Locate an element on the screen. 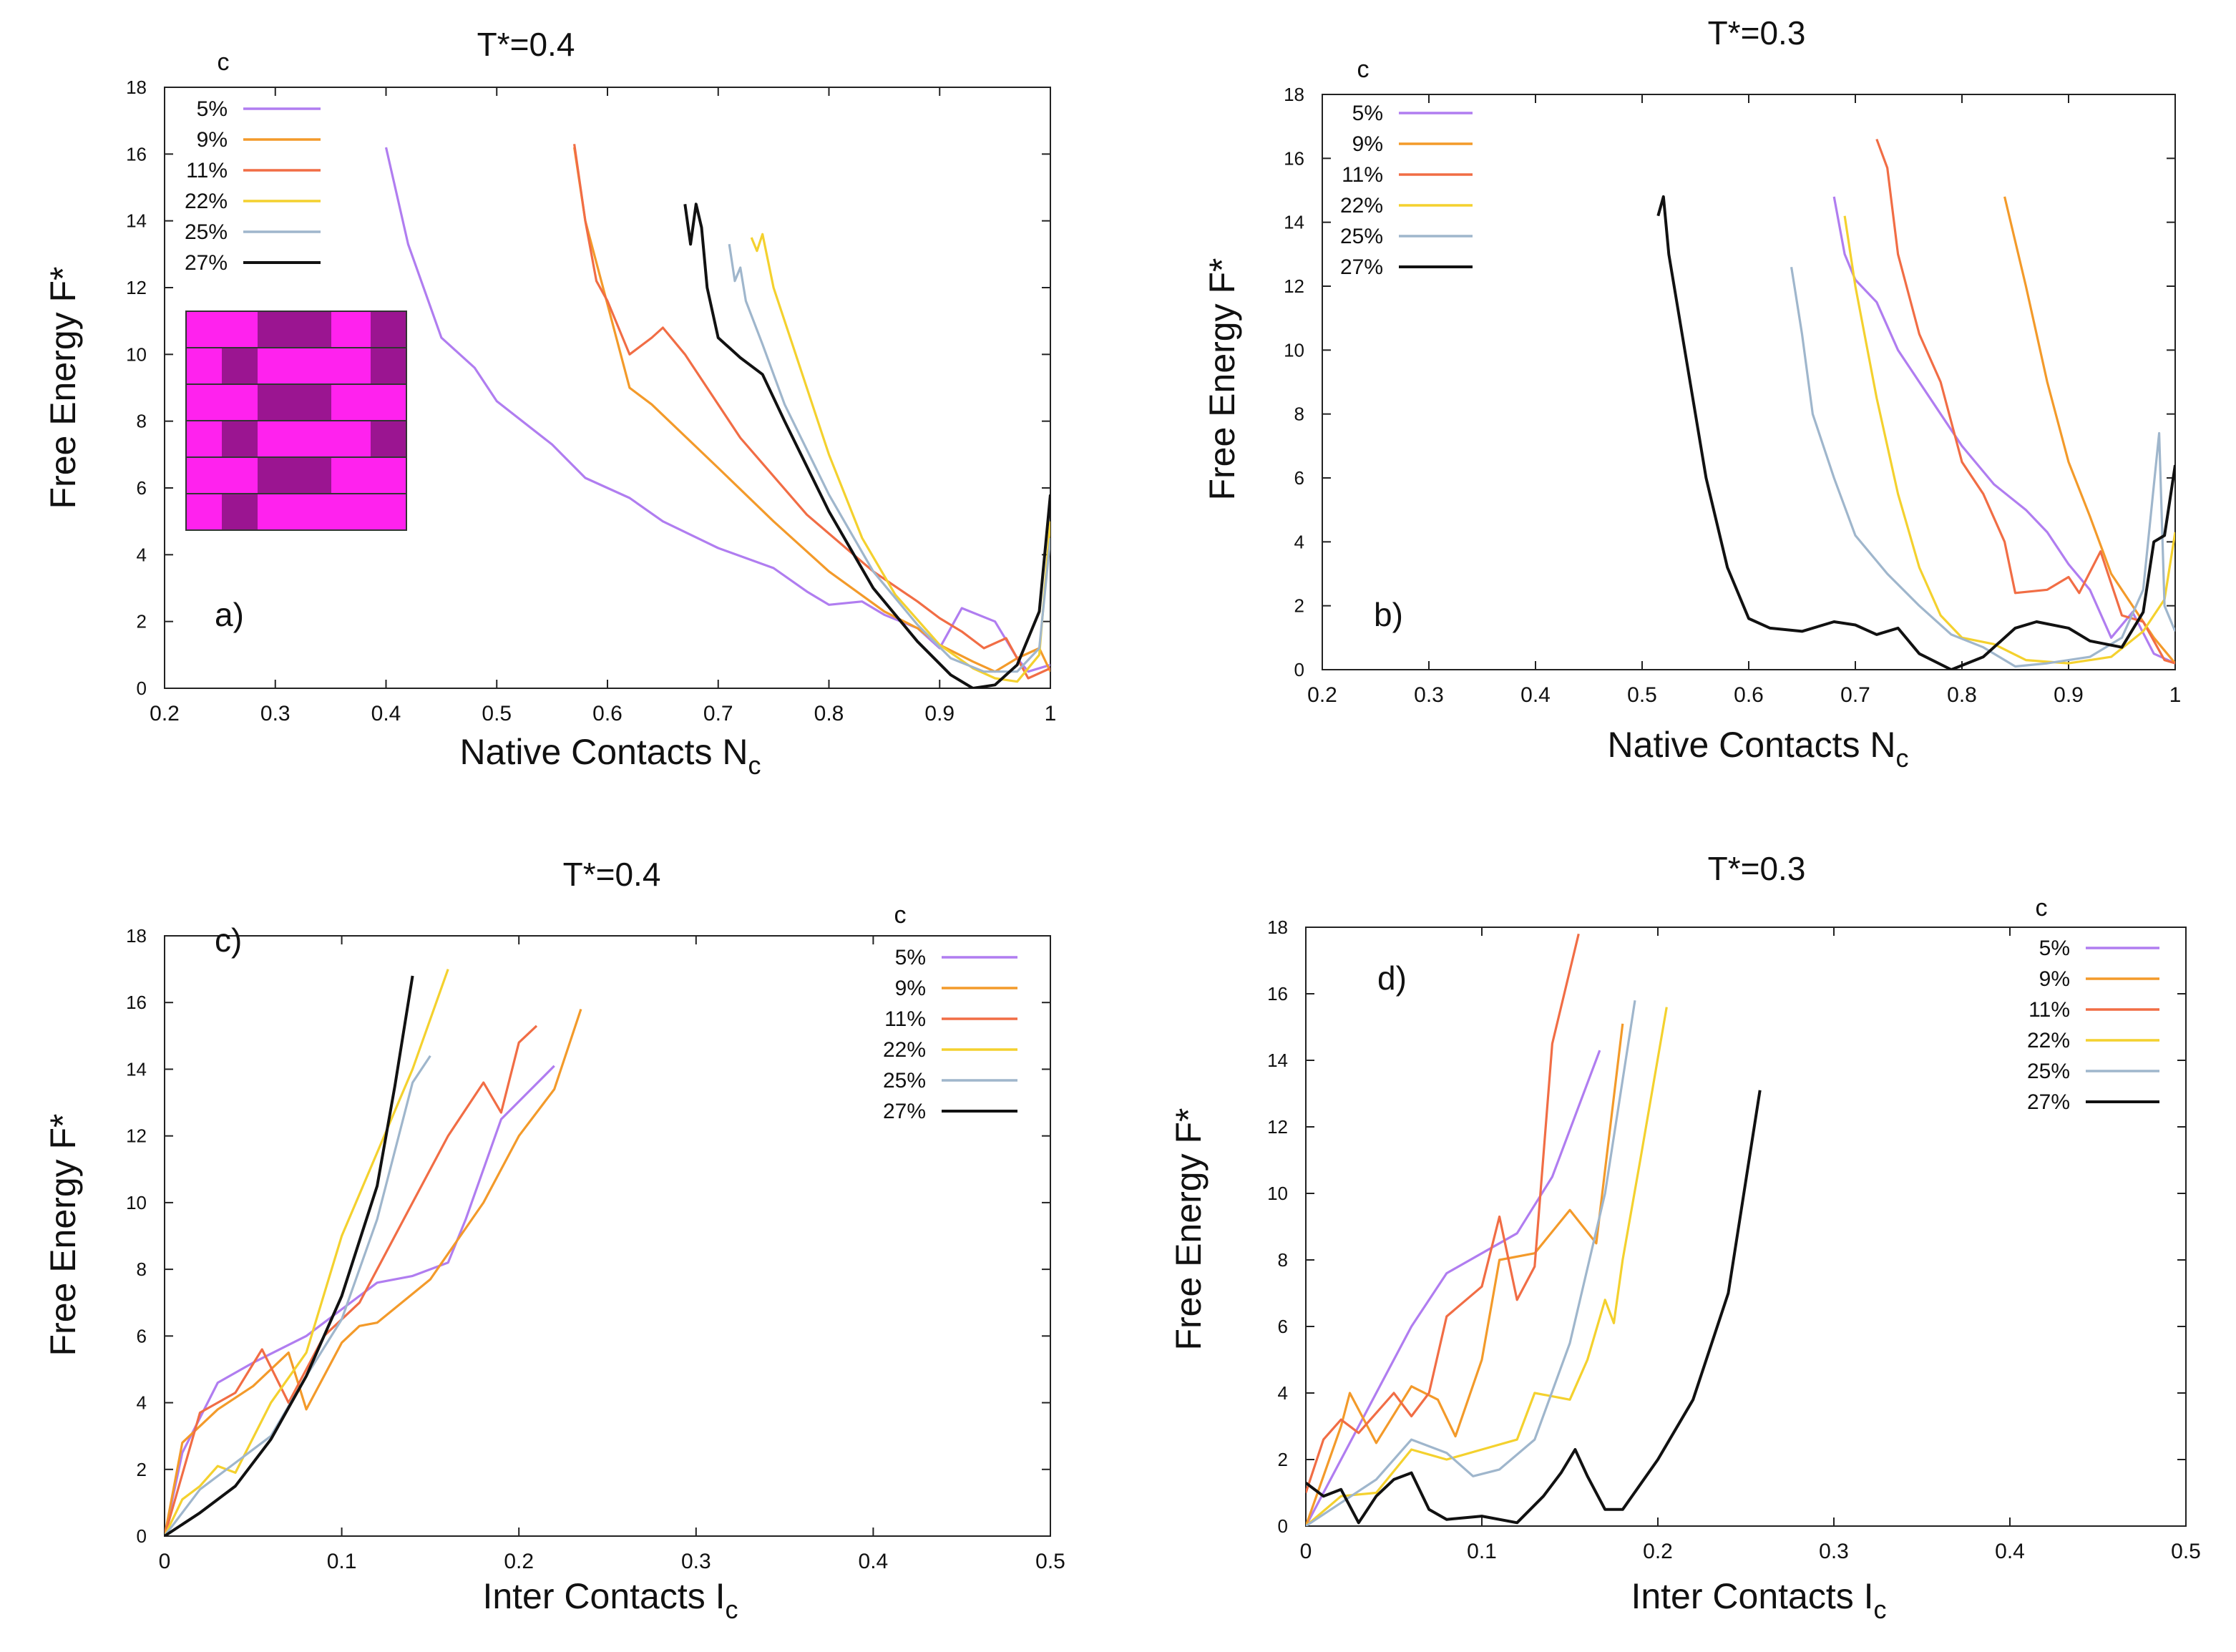 The height and width of the screenshot is (1652, 2236). y-tick-label: 12 is located at coordinates (136, 287).